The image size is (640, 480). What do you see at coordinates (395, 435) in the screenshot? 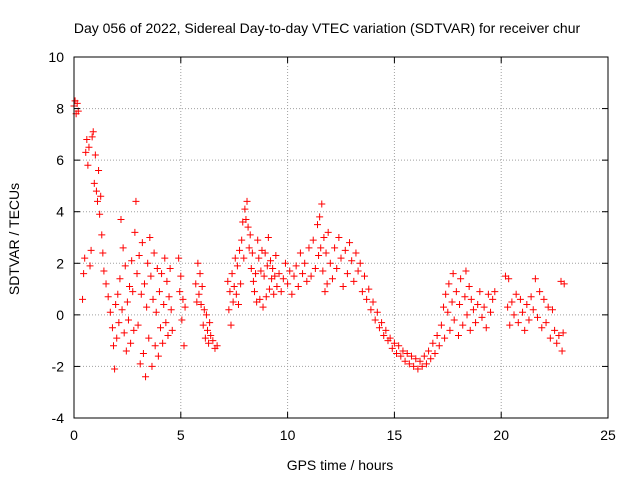
I see `x-tick-label: 15` at bounding box center [395, 435].